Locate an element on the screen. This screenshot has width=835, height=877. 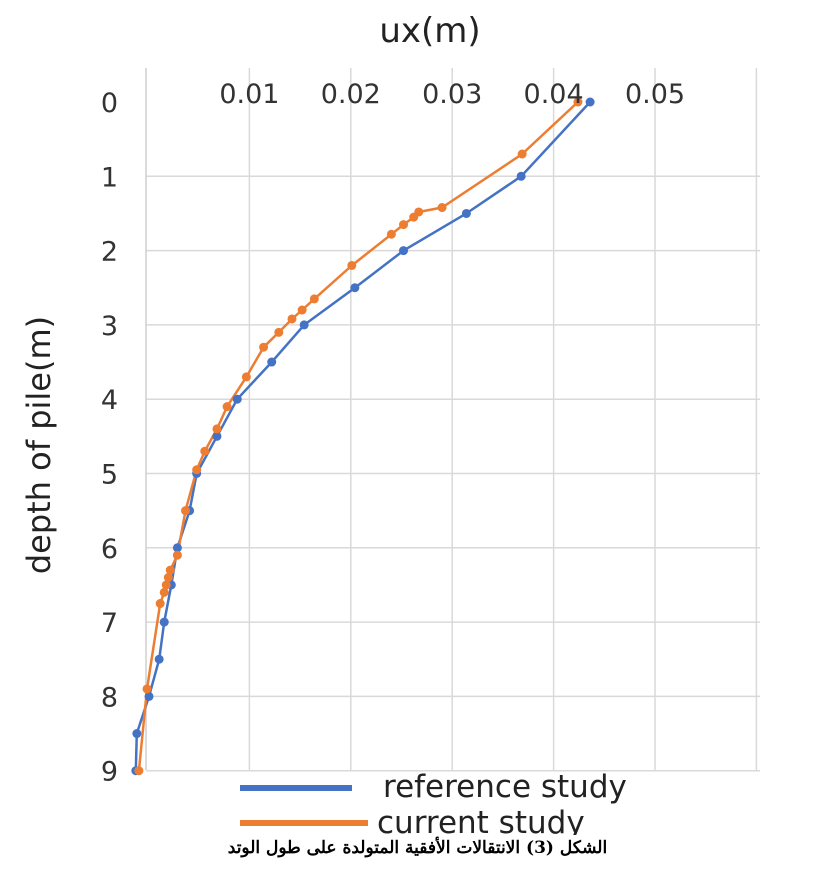
y-tick-label: 2 is located at coordinates (109, 252).